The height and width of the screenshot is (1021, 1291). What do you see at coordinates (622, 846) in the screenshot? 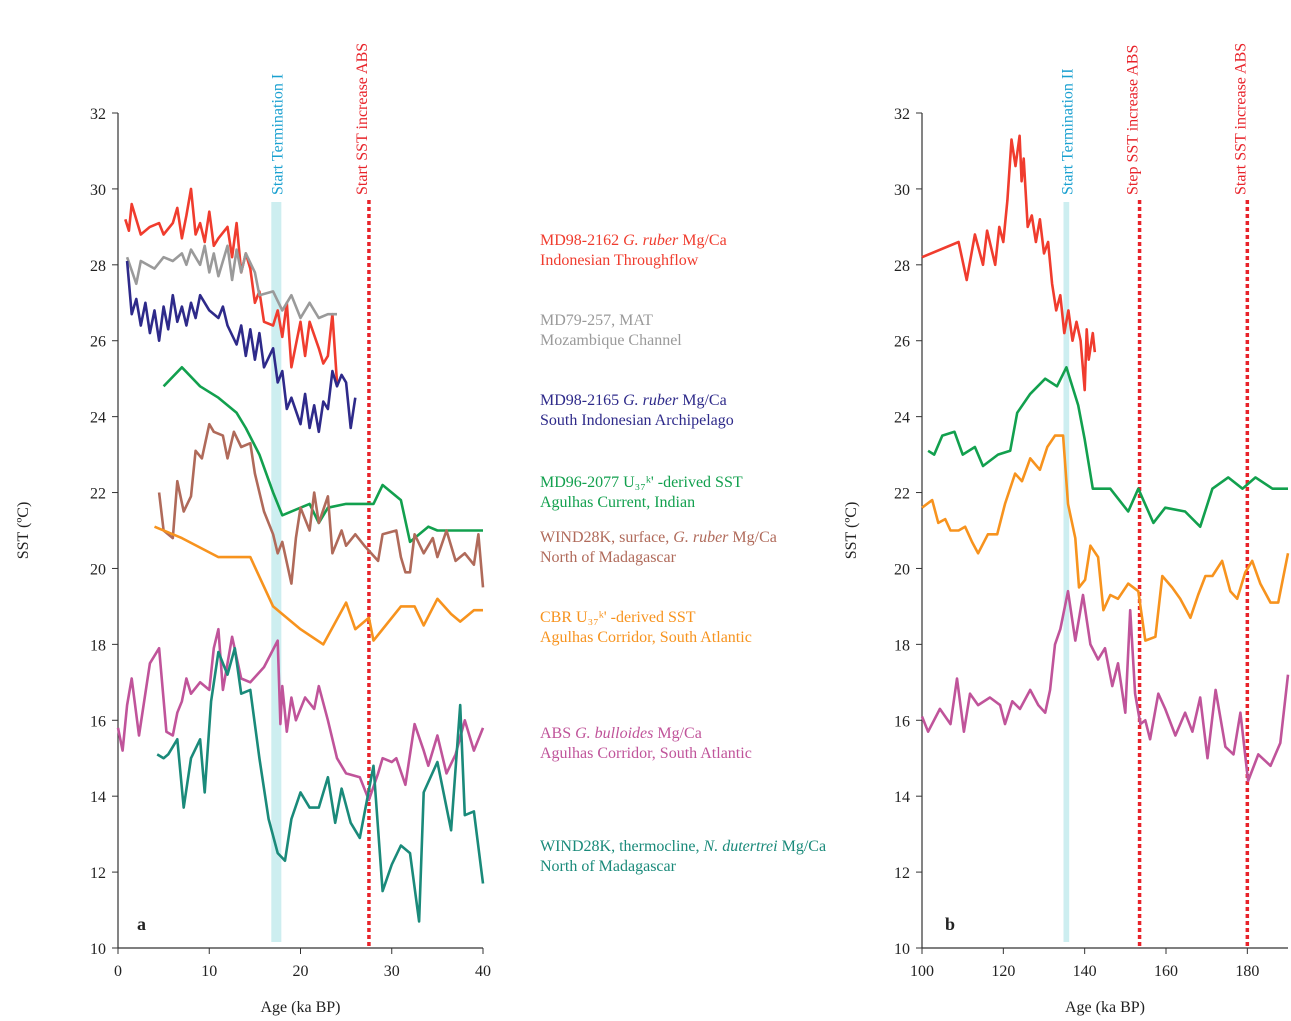
I see `legend-text: WIND28K, thermocline,` at bounding box center [622, 846].